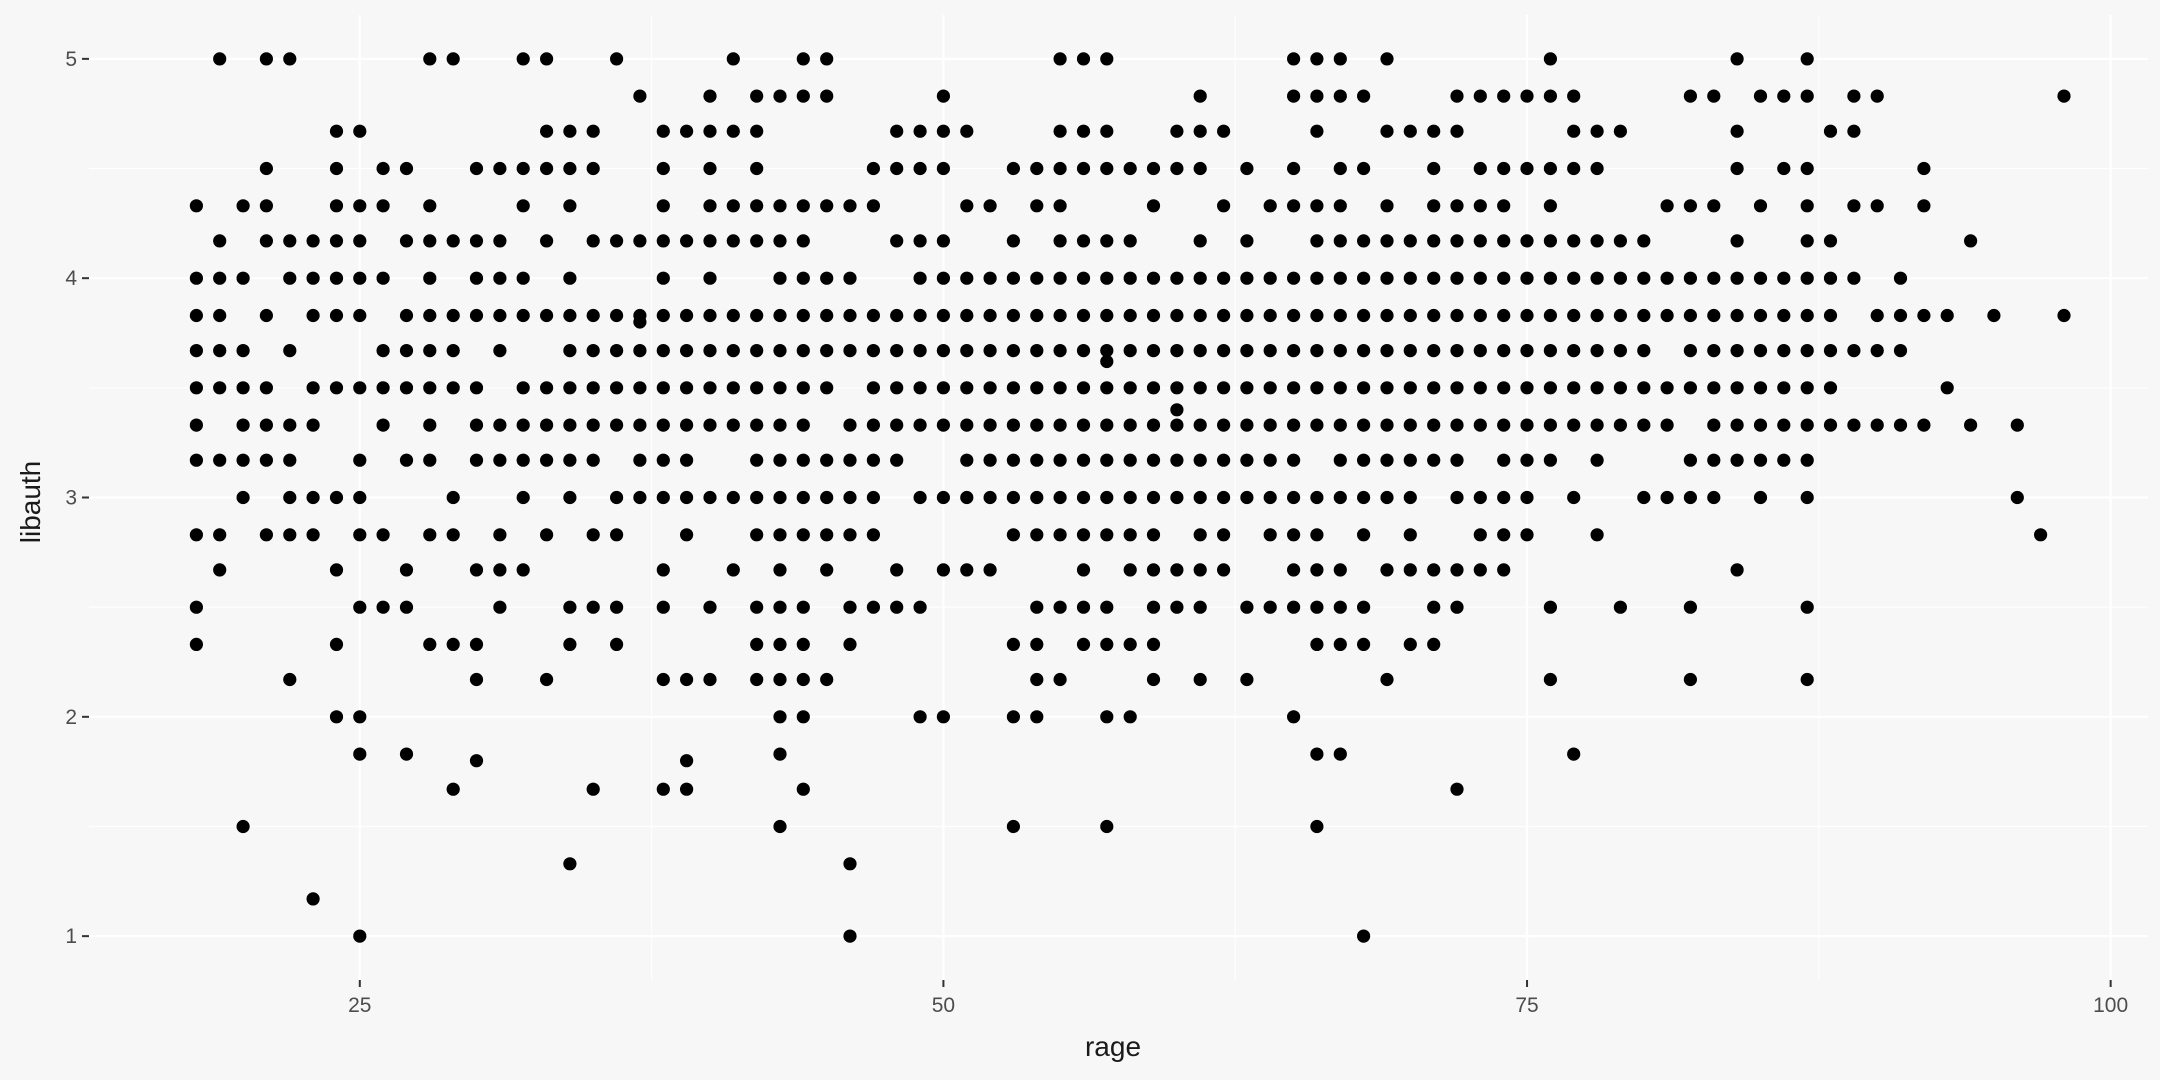  What do you see at coordinates (71, 936) in the screenshot?
I see `y-tick-label: 1` at bounding box center [71, 936].